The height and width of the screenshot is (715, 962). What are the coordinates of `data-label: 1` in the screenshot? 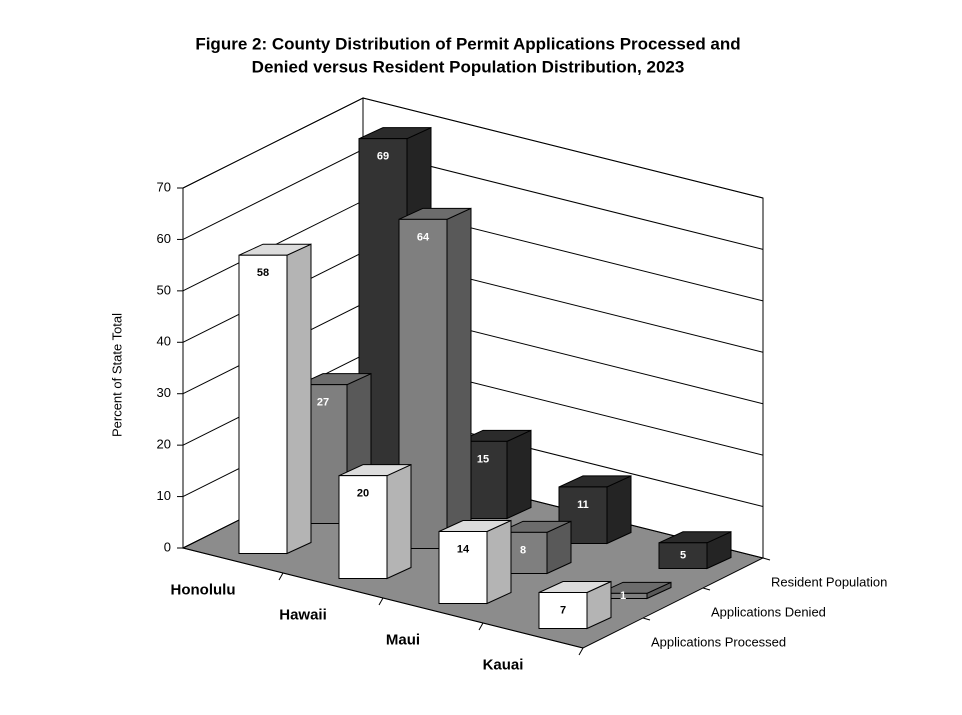 It's located at (623, 596).